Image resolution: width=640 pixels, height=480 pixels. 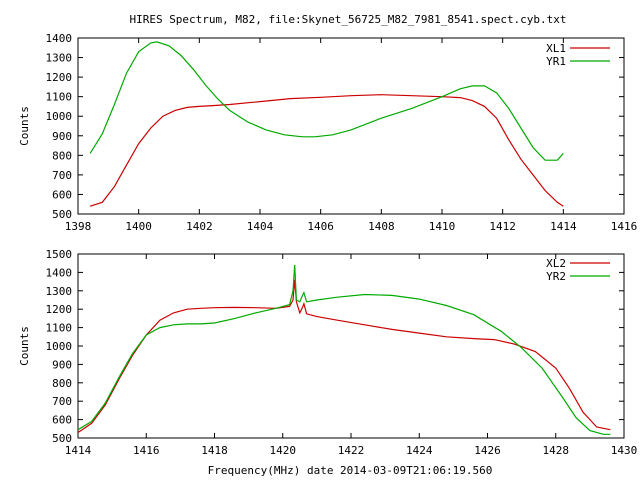 I want to click on x-tick-label: 1426, so click(x=487, y=450).